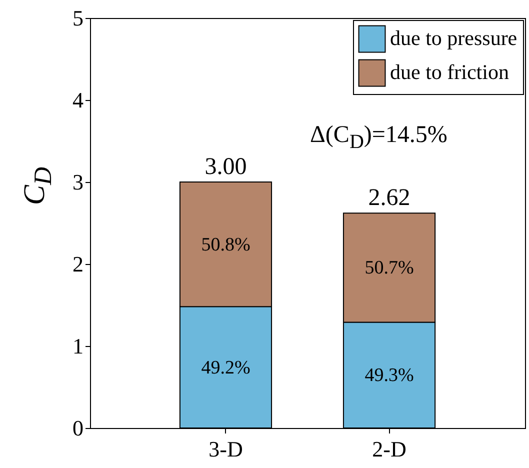  What do you see at coordinates (389, 198) in the screenshot?
I see `total-label: 2.62` at bounding box center [389, 198].